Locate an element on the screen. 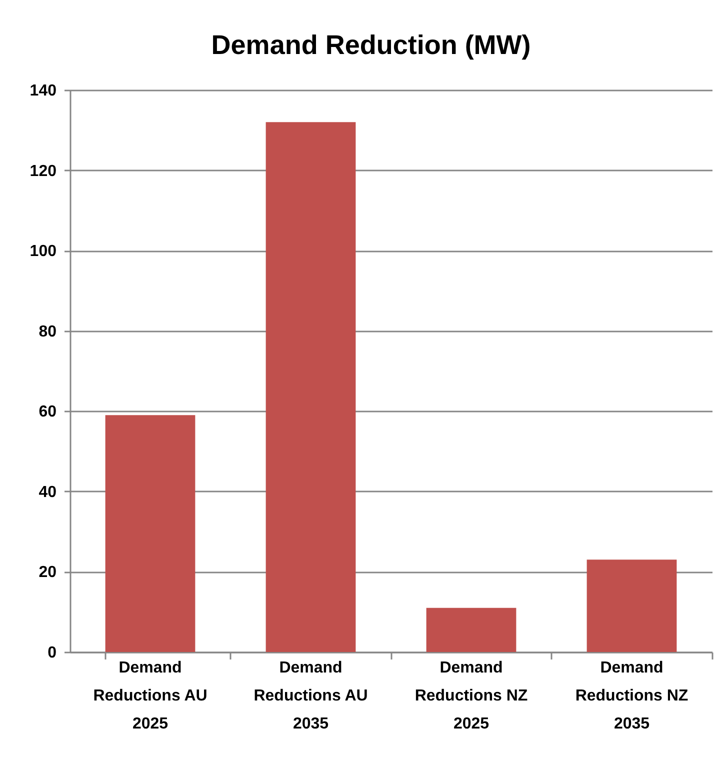 This screenshot has height=763, width=728. y-tick-label: 80 is located at coordinates (47, 331).